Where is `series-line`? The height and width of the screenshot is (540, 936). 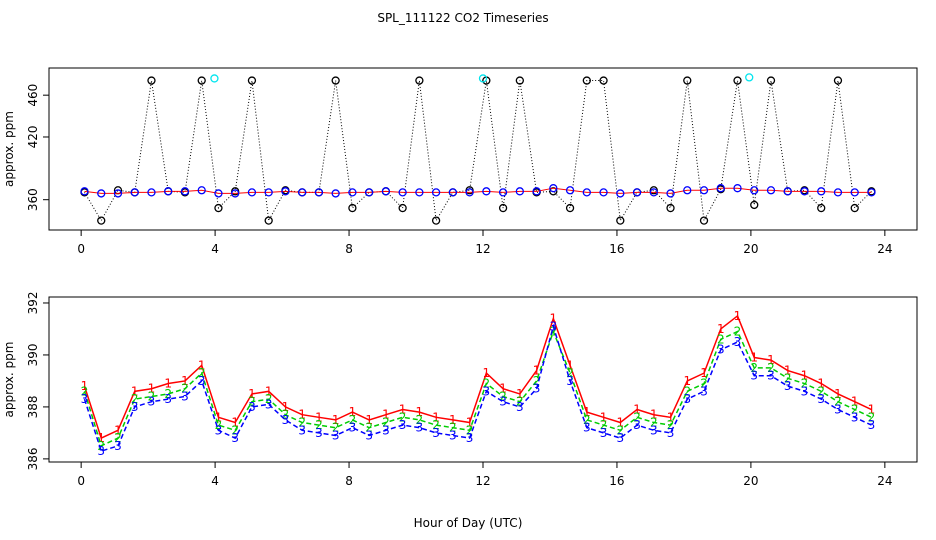
series-line is located at coordinates (478, 190).